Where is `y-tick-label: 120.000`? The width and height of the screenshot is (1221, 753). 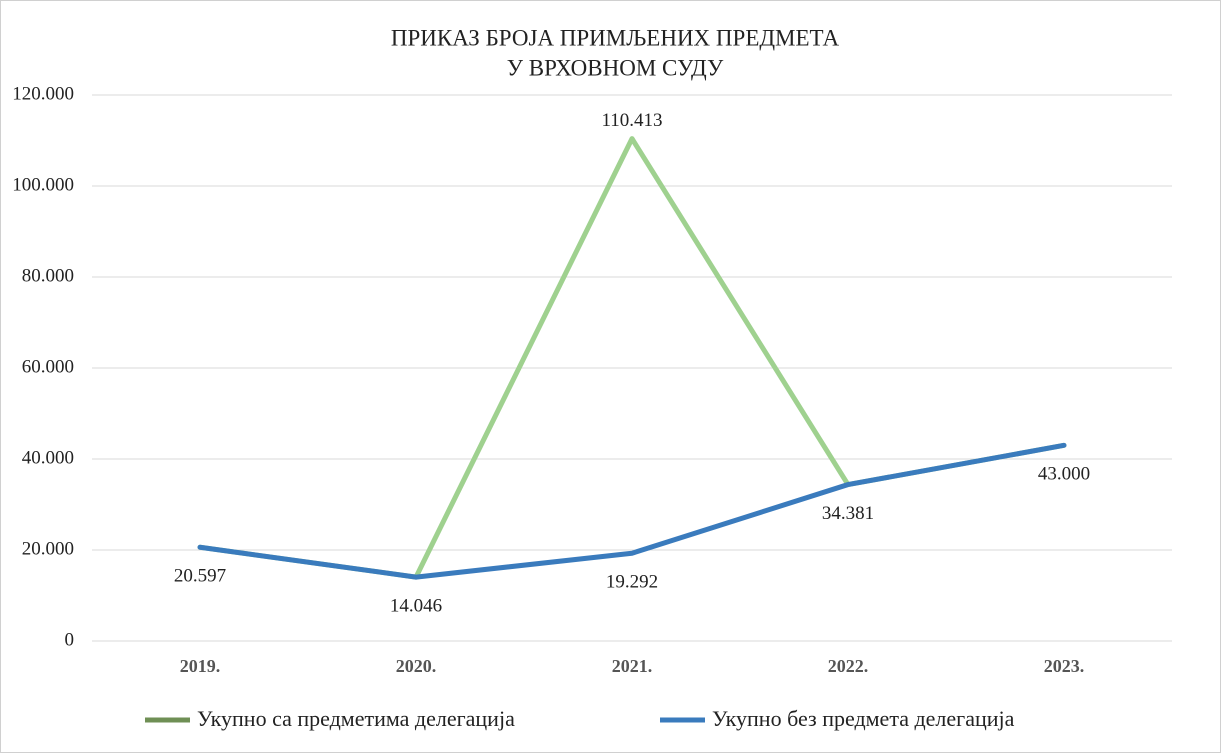
y-tick-label: 120.000 is located at coordinates (43, 93).